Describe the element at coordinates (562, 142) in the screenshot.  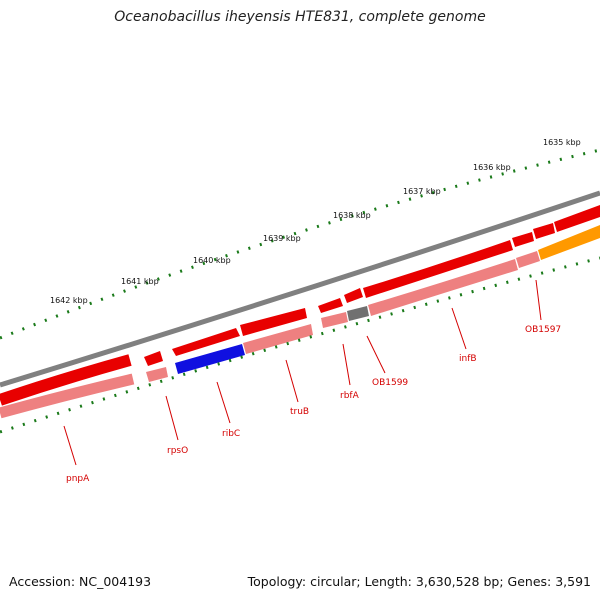
I see `scale-label-1635: 1635 kbp` at that location.